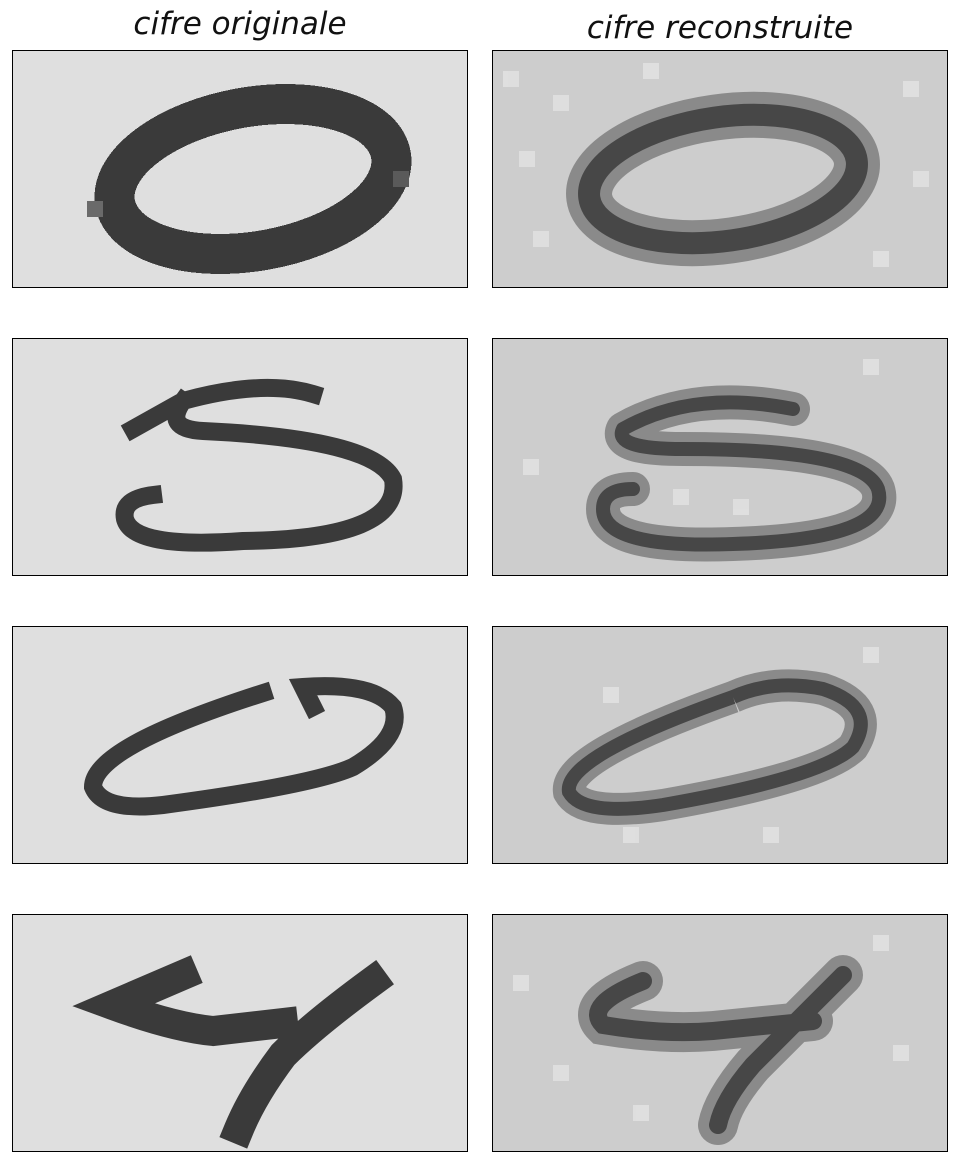 The height and width of the screenshot is (1152, 960). I want to click on original-digit-0-image, so click(240, 169).